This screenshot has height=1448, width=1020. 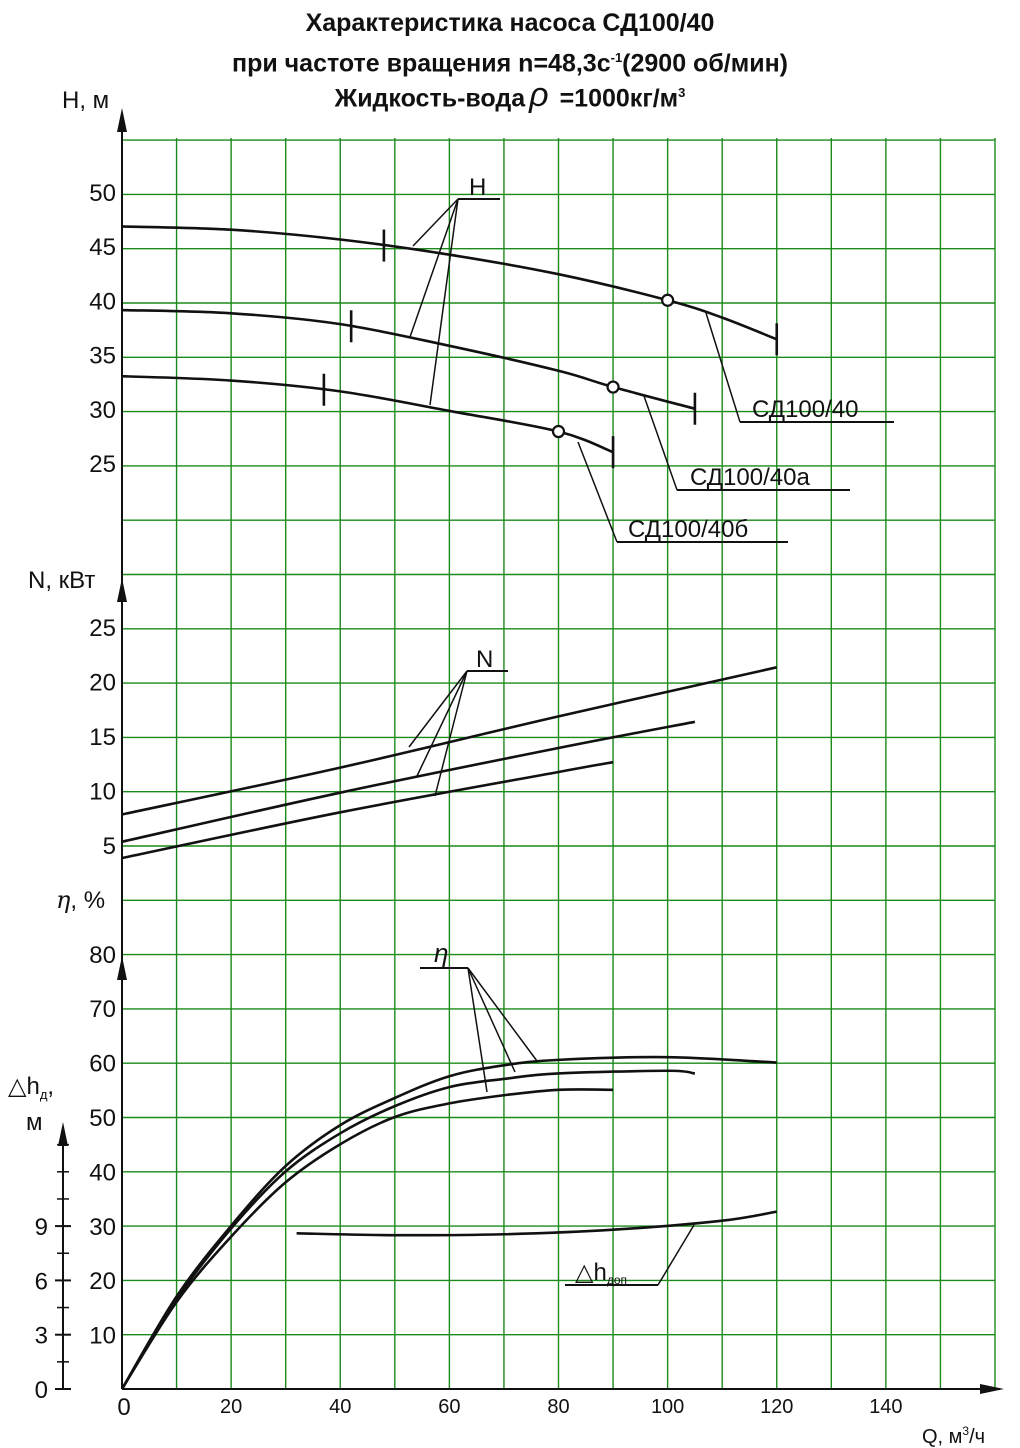 What do you see at coordinates (430, 98) in the screenshot?
I see `title-line-3-main: Жидкость-вода` at bounding box center [430, 98].